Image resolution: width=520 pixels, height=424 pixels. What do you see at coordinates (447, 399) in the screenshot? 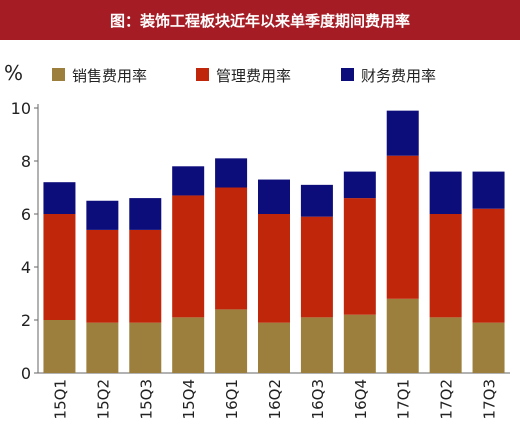
I see `x-tick-label-17Q2: 17Q2` at bounding box center [447, 399].